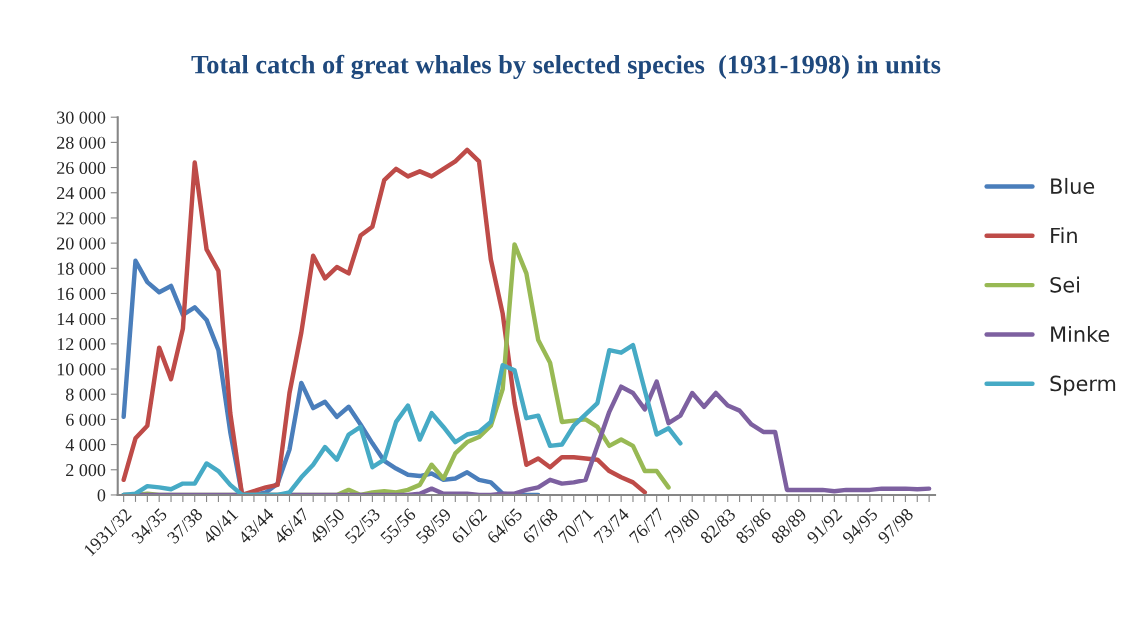 This screenshot has height=637, width=1132. I want to click on y-tick-label: 10 000, so click(81, 369).